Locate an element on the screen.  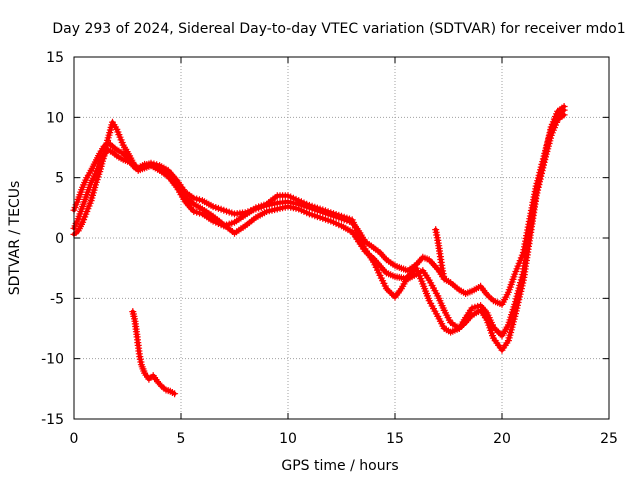
x-tick-label: 20 is located at coordinates (502, 439).